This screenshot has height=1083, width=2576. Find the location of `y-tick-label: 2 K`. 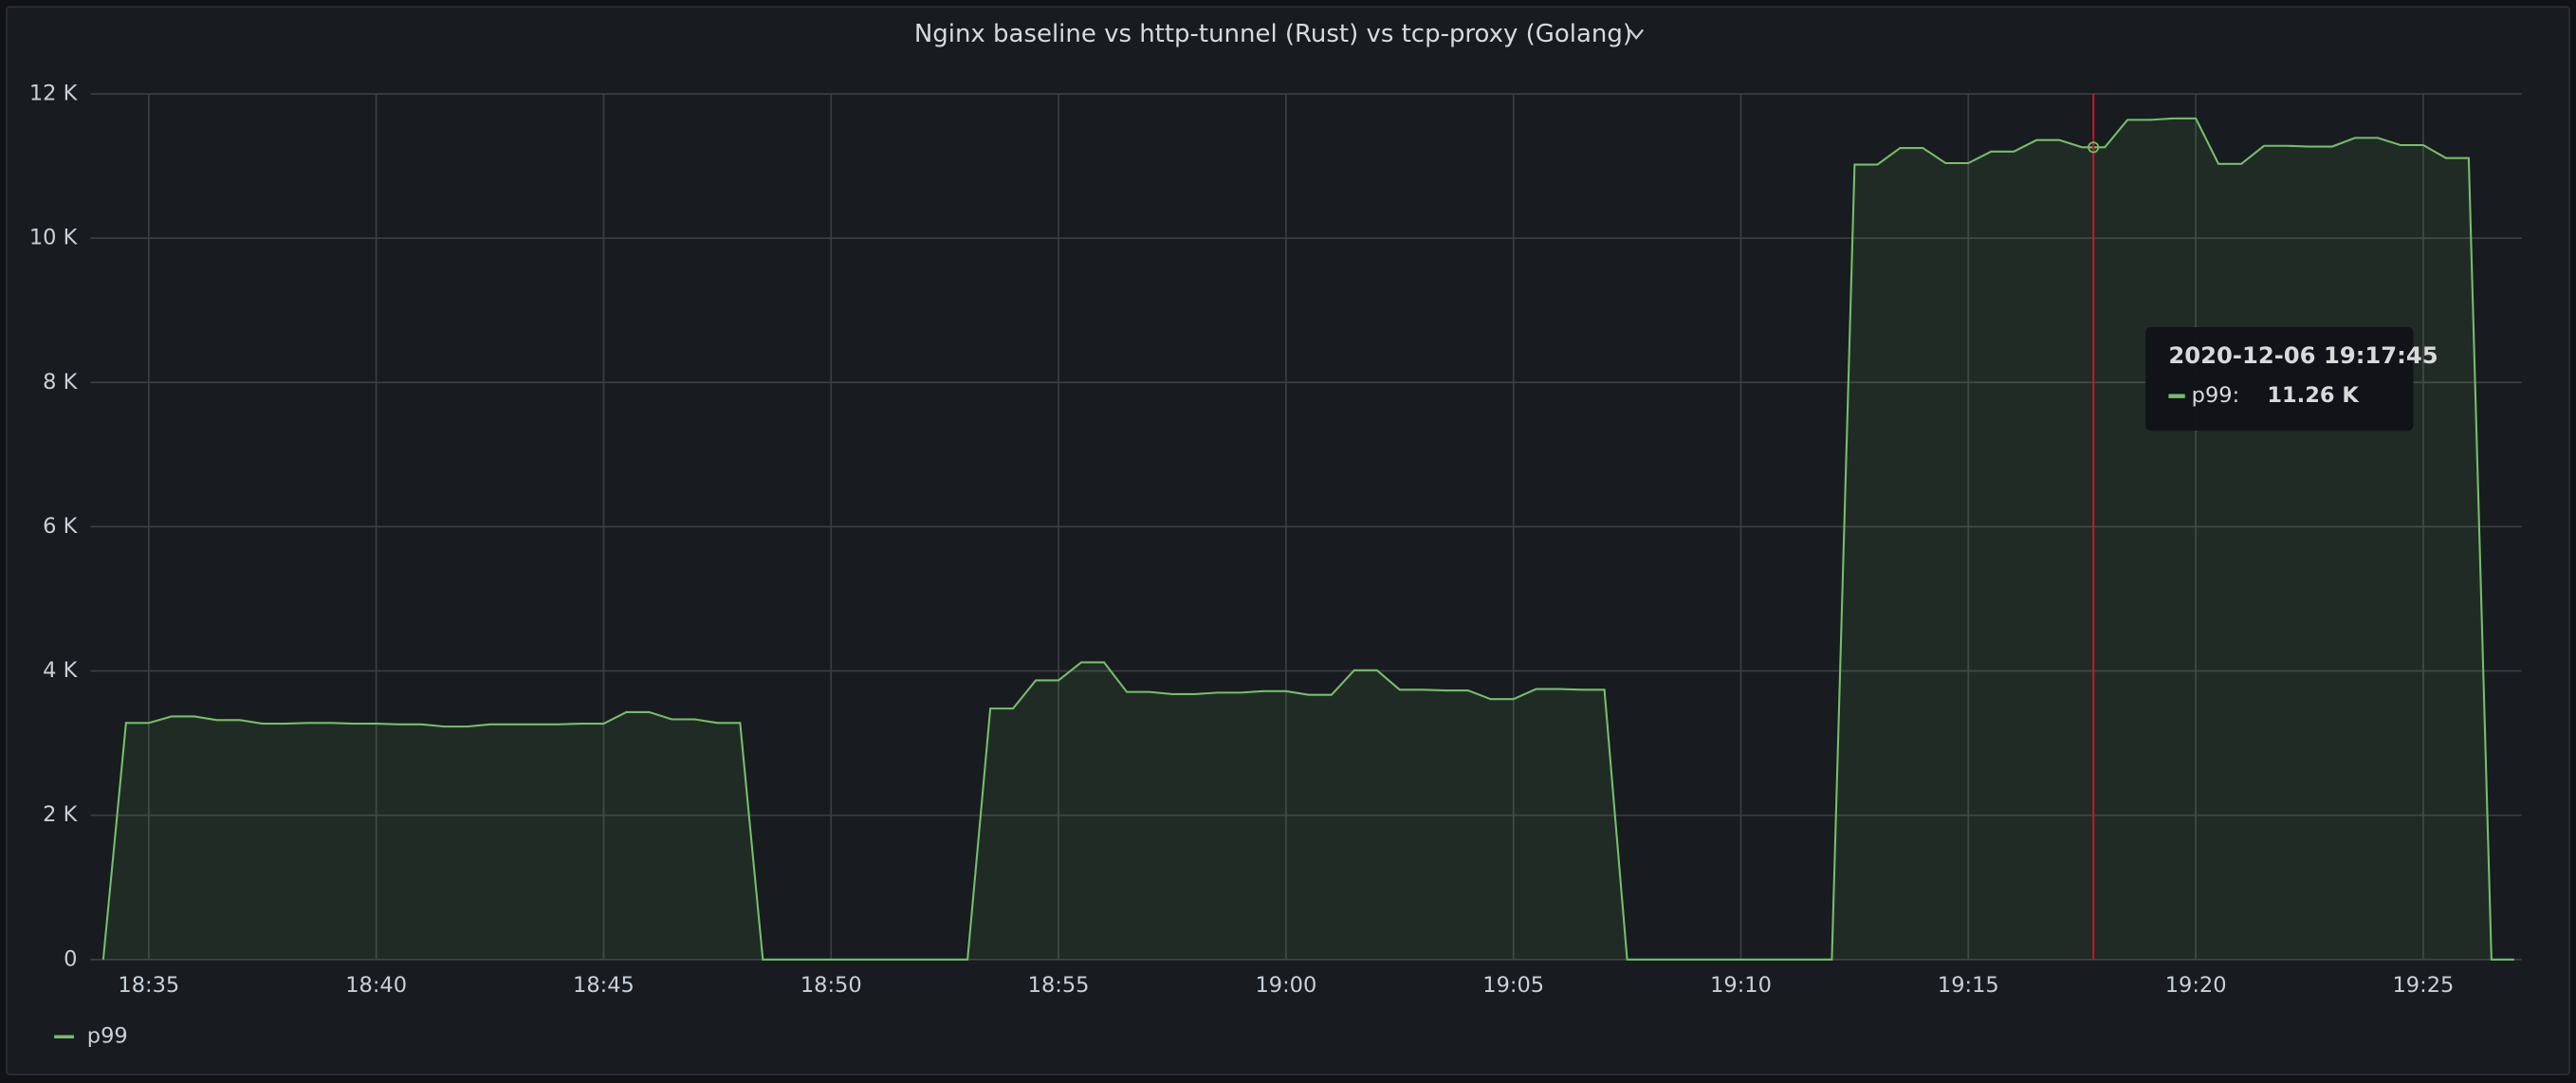

y-tick-label: 2 K is located at coordinates (60, 814).